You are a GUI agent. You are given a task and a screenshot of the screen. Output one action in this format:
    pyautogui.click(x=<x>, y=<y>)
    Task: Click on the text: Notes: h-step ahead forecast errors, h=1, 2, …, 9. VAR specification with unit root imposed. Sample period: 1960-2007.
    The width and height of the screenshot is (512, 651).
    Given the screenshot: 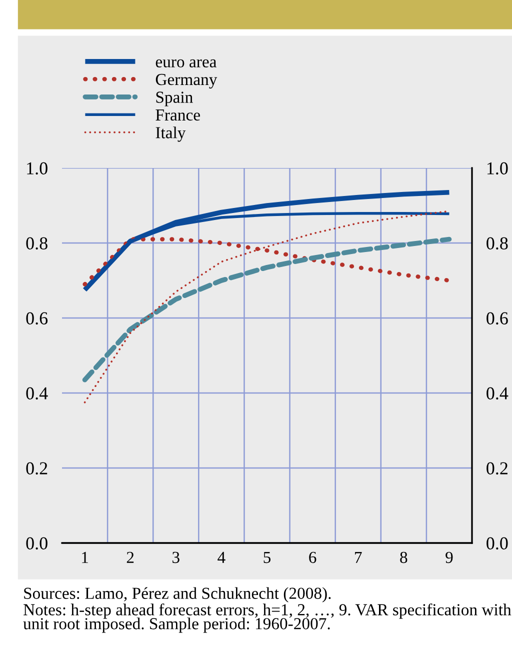 What is the action you would take?
    pyautogui.click(x=267, y=618)
    